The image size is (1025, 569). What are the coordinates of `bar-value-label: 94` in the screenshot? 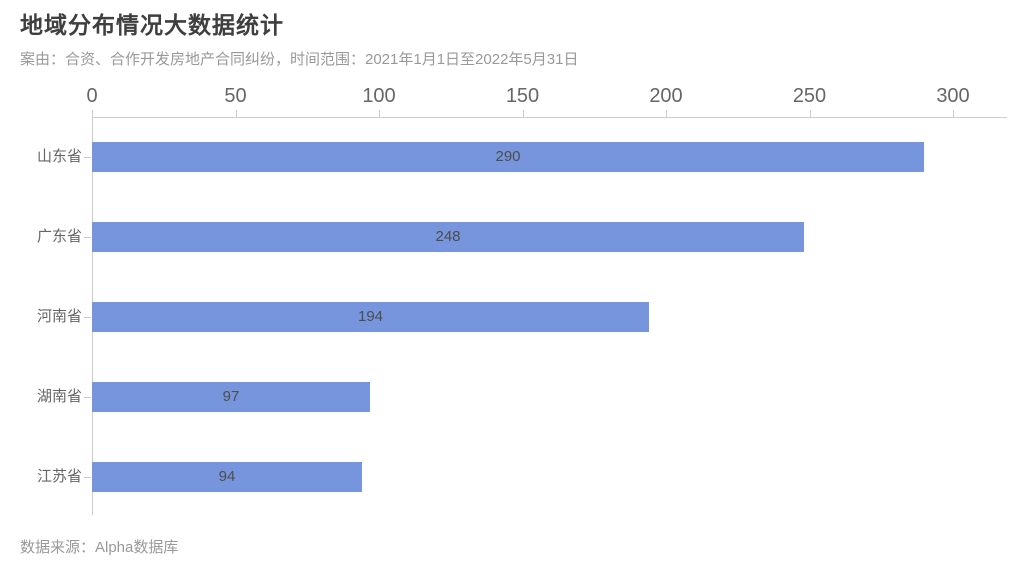 It's located at (227, 476).